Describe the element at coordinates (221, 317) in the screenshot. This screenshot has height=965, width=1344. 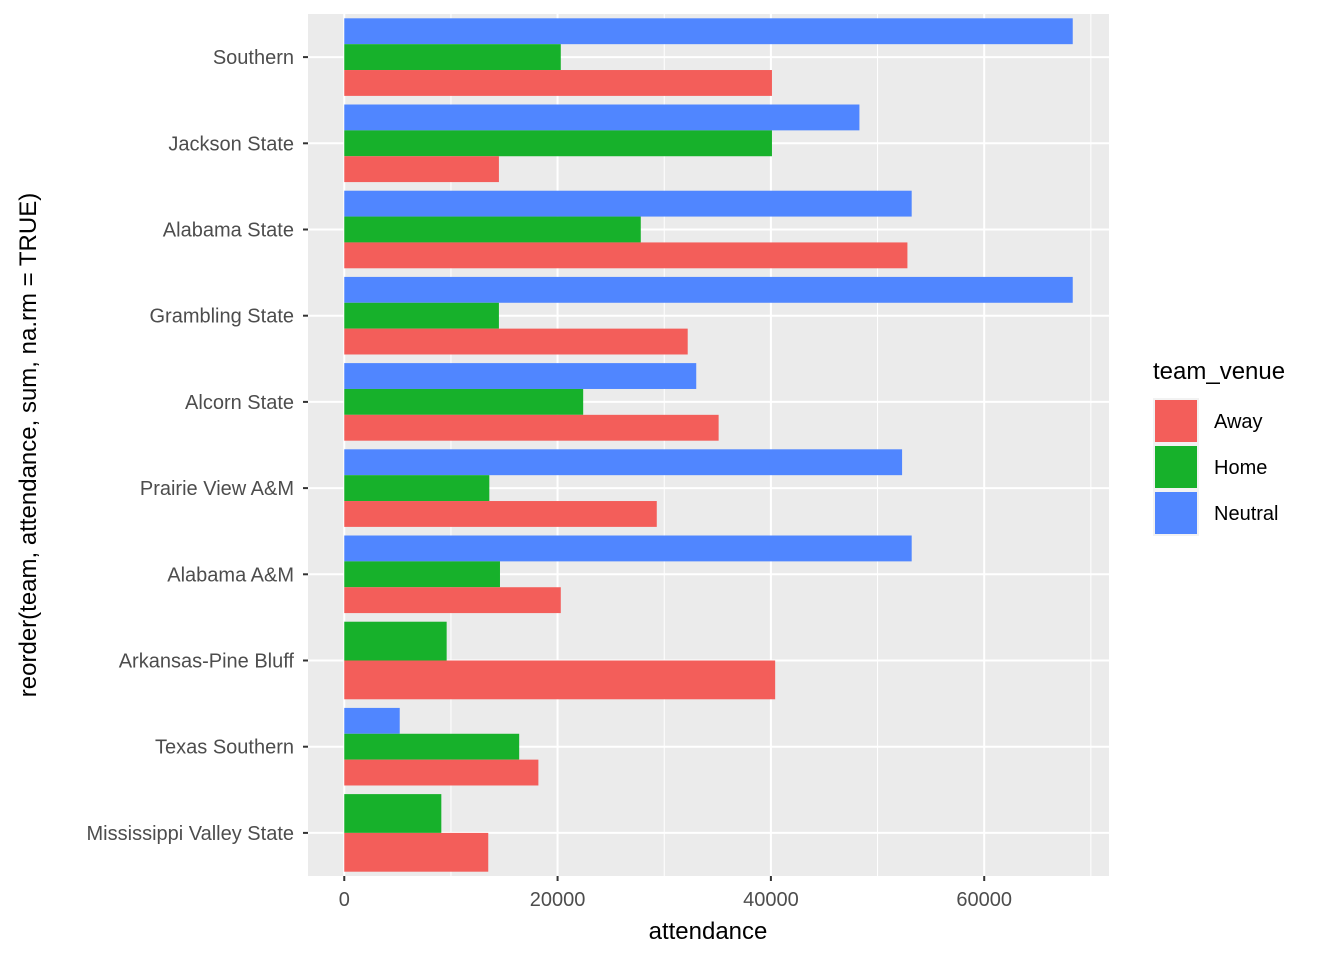
I see `y-tick-label: Grambling State` at that location.